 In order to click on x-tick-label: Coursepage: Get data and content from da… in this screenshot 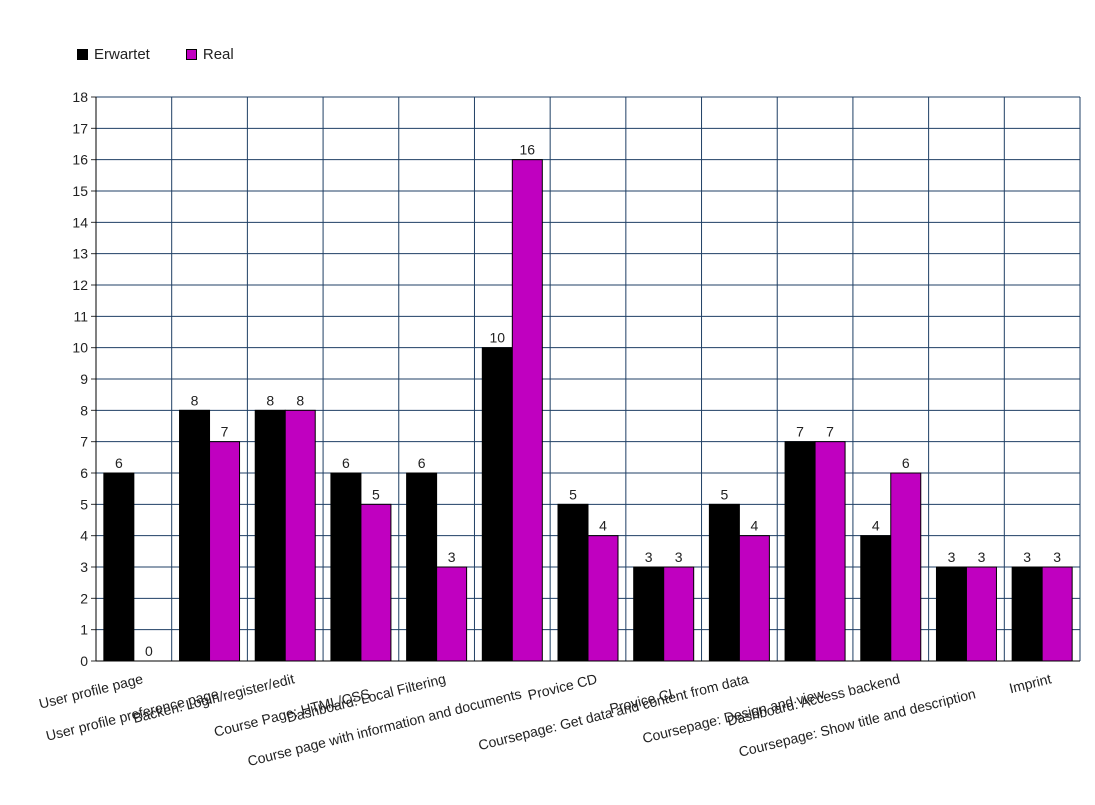, I will do `click(614, 711)`.